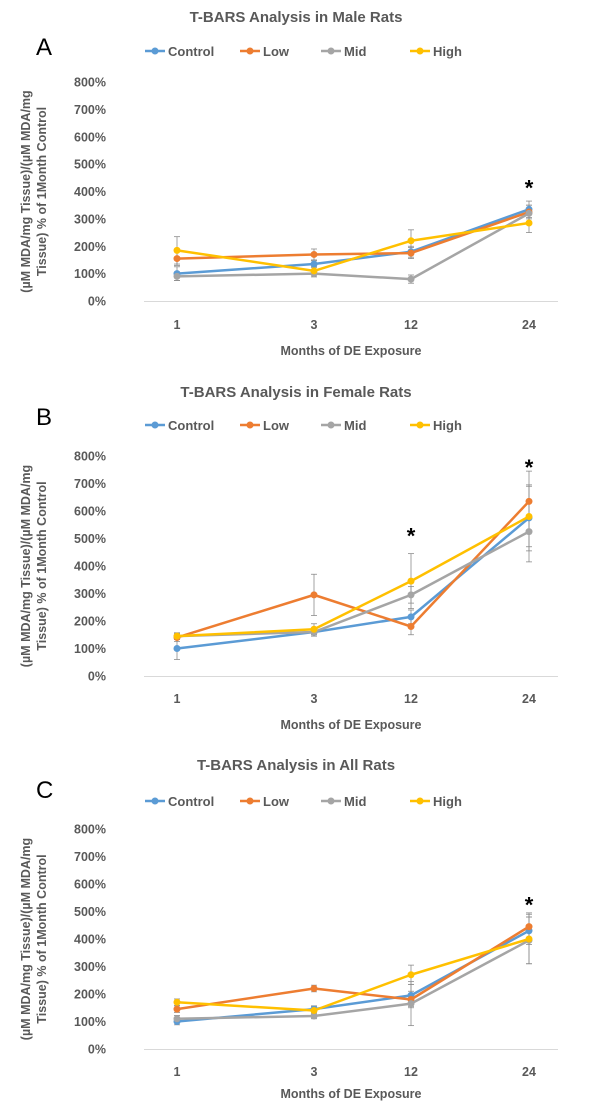 Image resolution: width=592 pixels, height=1106 pixels. I want to click on chart-title: T-BARS Analysis in Male Rats, so click(296, 17).